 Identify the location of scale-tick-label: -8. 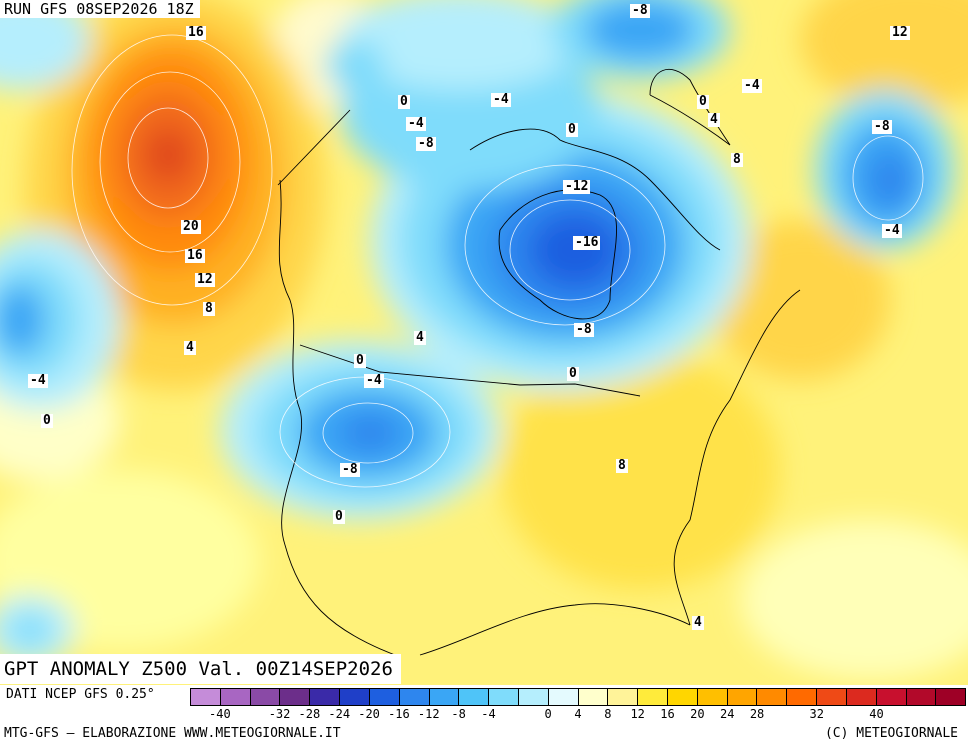
(458, 714).